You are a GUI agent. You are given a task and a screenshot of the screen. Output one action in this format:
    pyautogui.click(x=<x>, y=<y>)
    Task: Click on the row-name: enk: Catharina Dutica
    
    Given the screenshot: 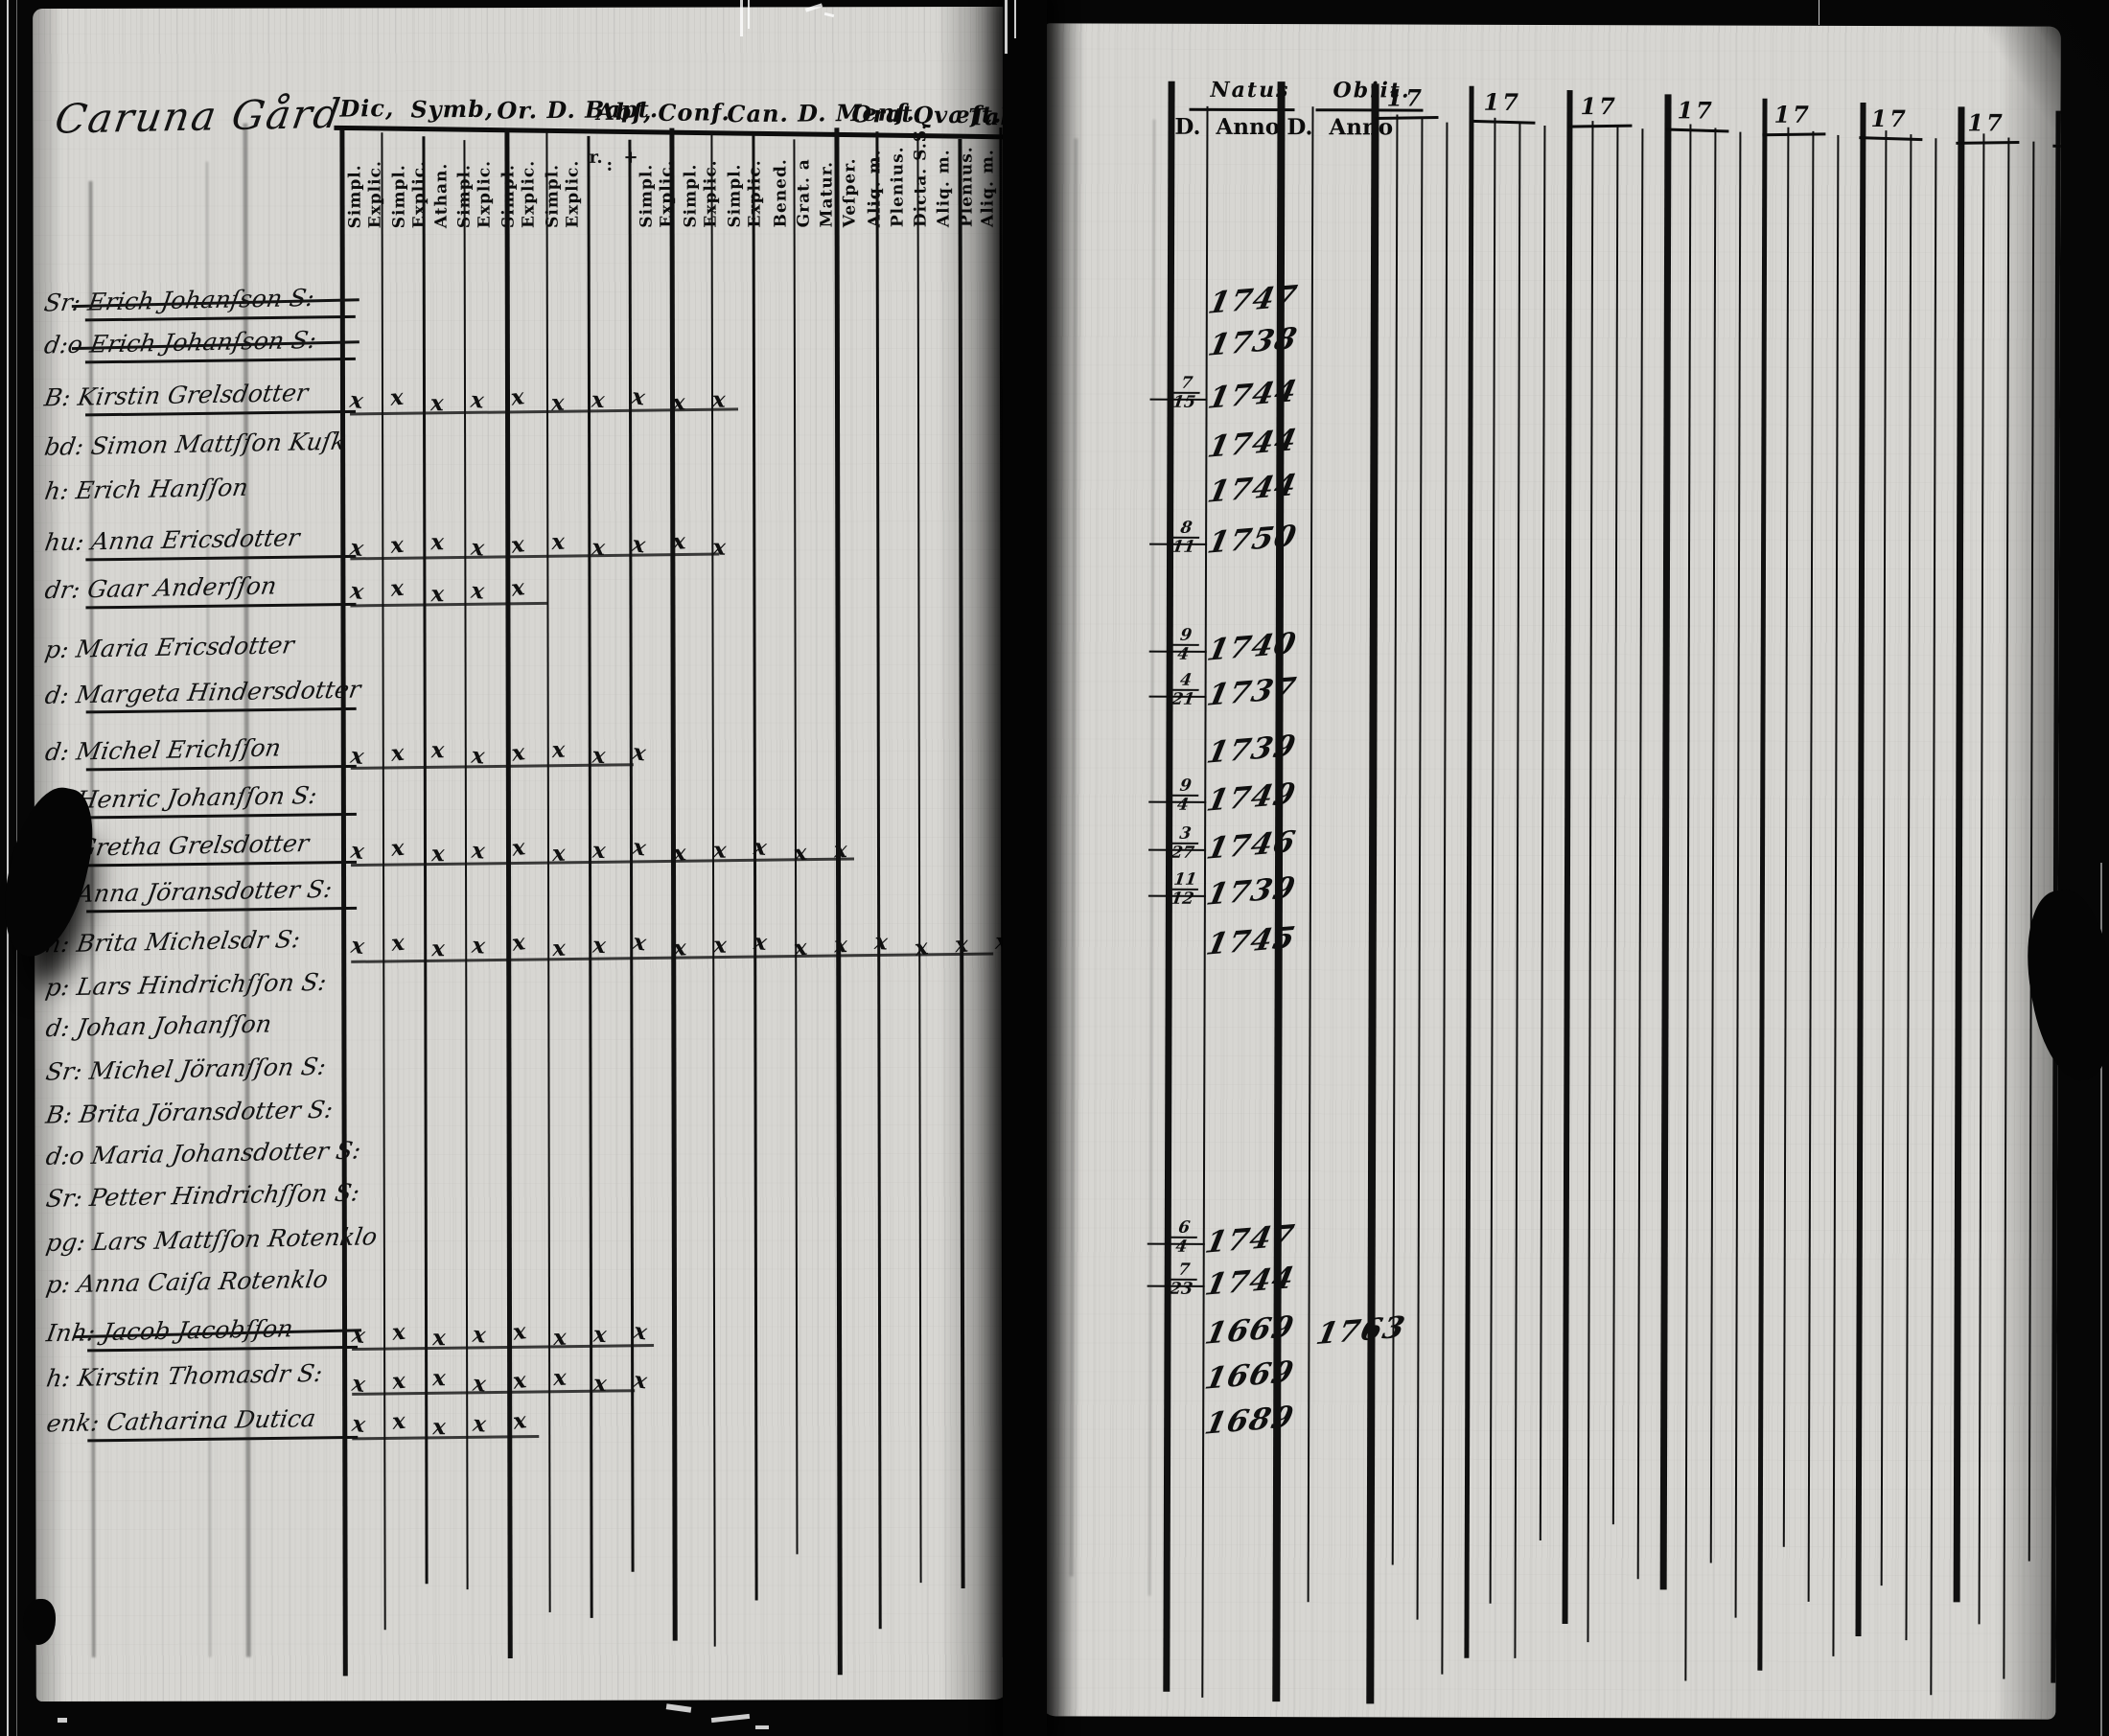 What is the action you would take?
    pyautogui.click(x=181, y=1421)
    